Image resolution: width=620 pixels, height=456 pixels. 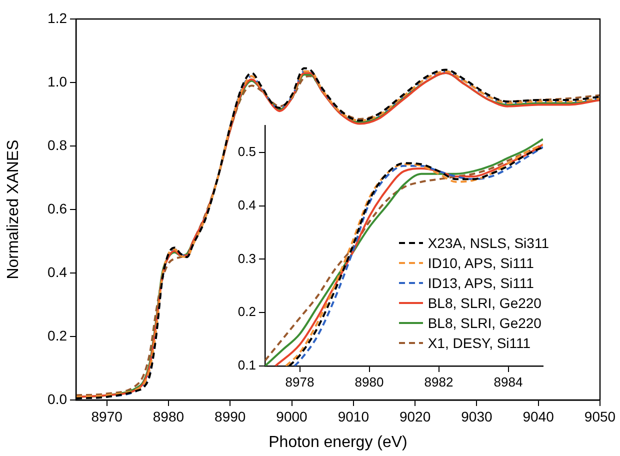 What do you see at coordinates (481, 283) in the screenshot?
I see `legend-label: ID13, APS, Si111` at bounding box center [481, 283].